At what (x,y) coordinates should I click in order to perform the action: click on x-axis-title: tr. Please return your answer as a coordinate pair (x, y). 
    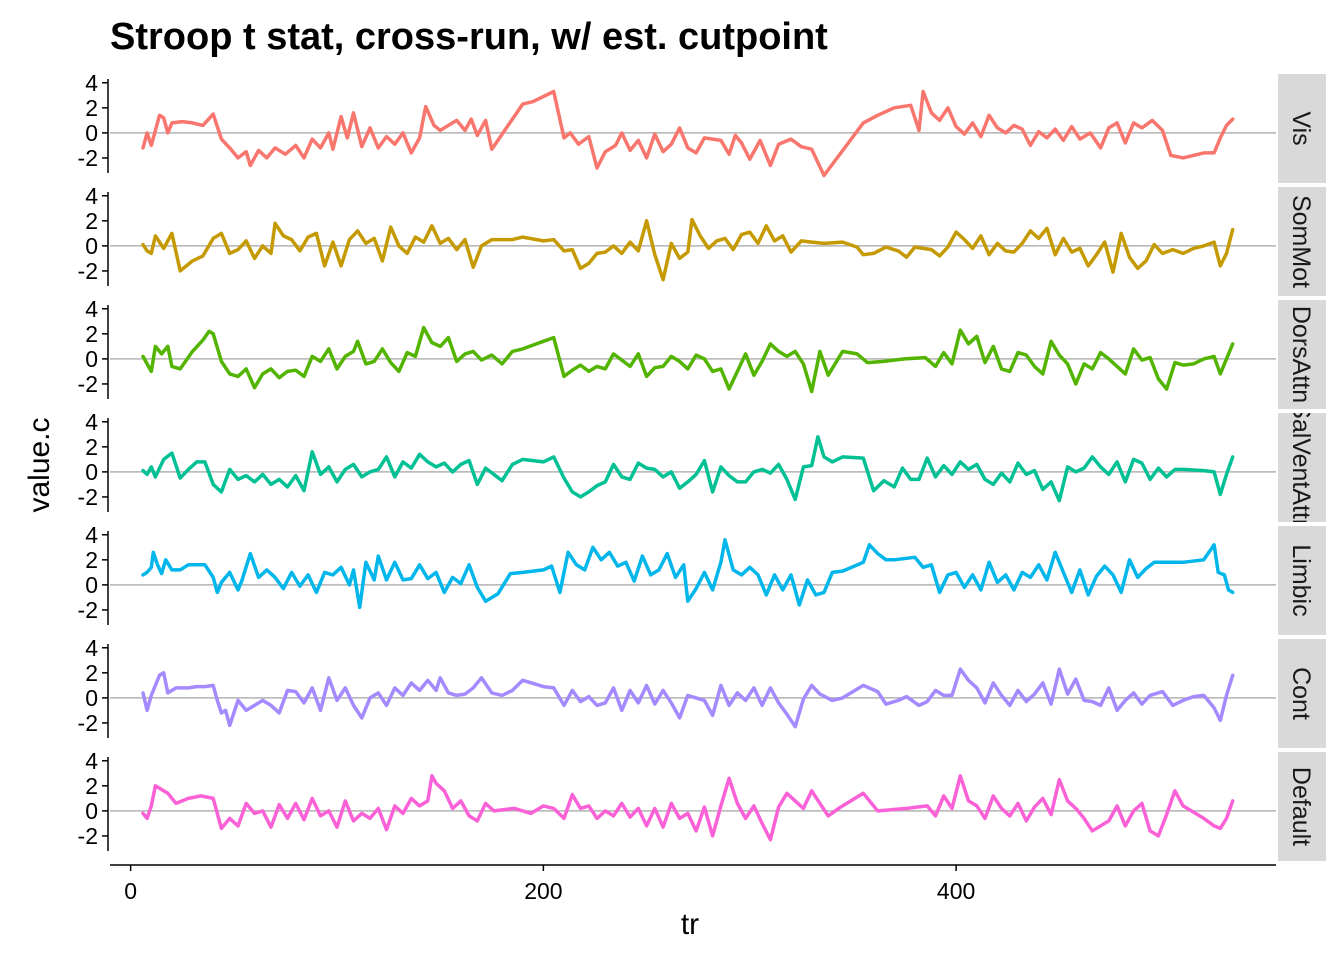
    Looking at the image, I should click on (690, 924).